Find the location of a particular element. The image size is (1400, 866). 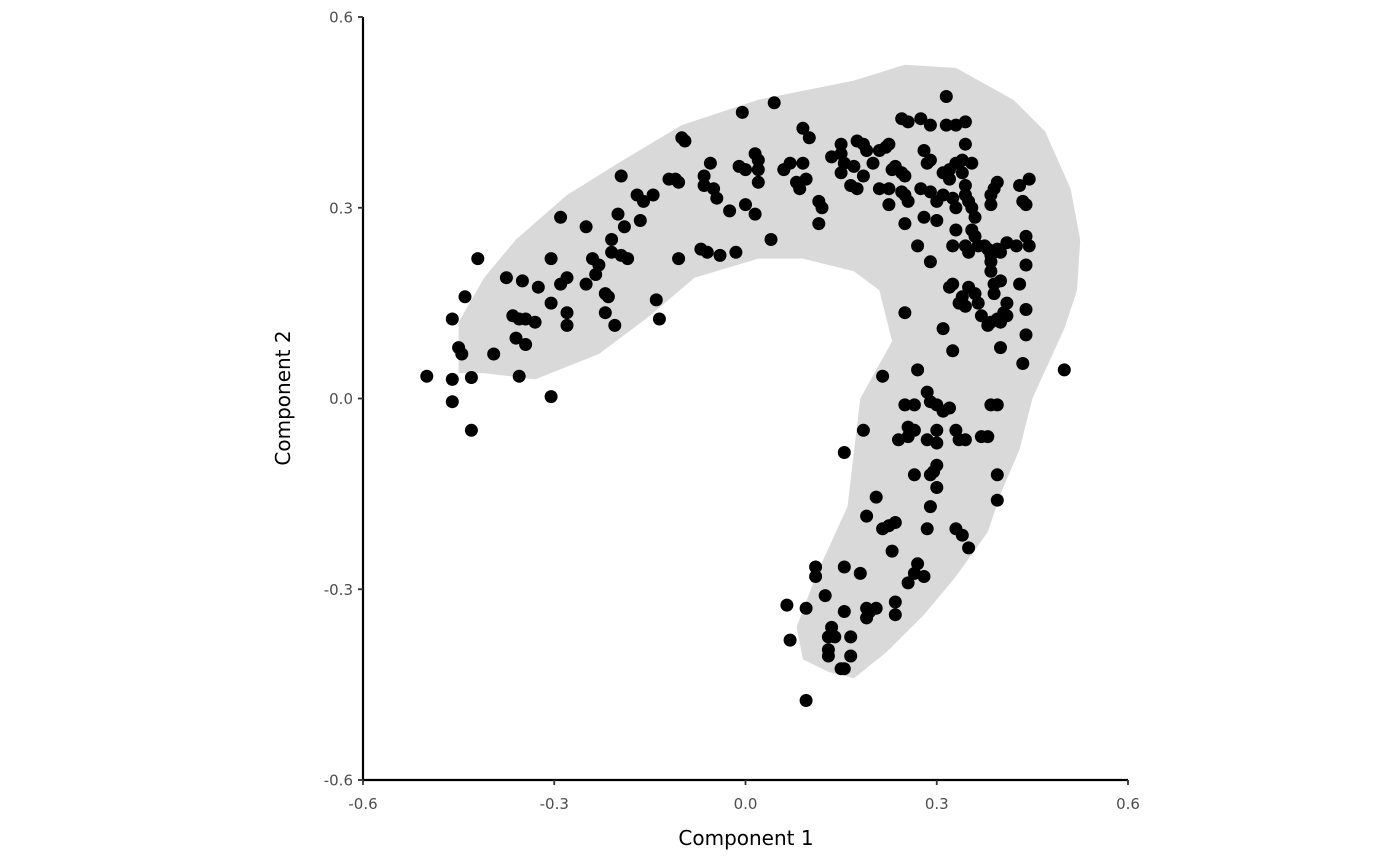

x-tick-label: -0.3 is located at coordinates (554, 804).